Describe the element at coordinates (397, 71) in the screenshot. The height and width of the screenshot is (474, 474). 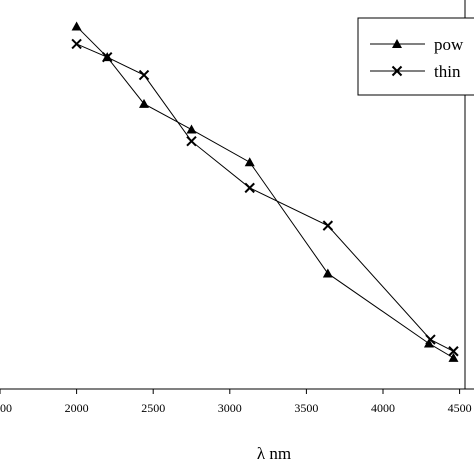
I see `legend-marker-thin` at that location.